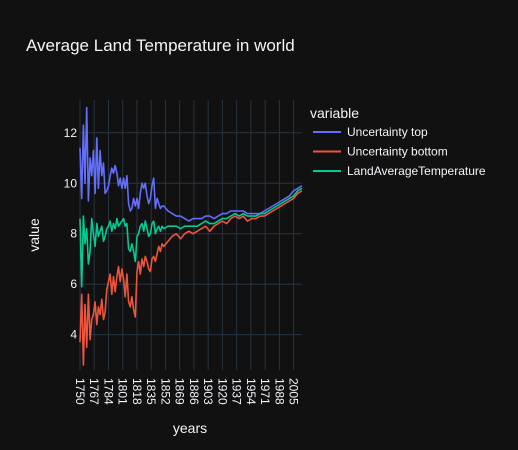 The width and height of the screenshot is (518, 450). Describe the element at coordinates (190, 428) in the screenshot. I see `x-axis-title: years` at that location.